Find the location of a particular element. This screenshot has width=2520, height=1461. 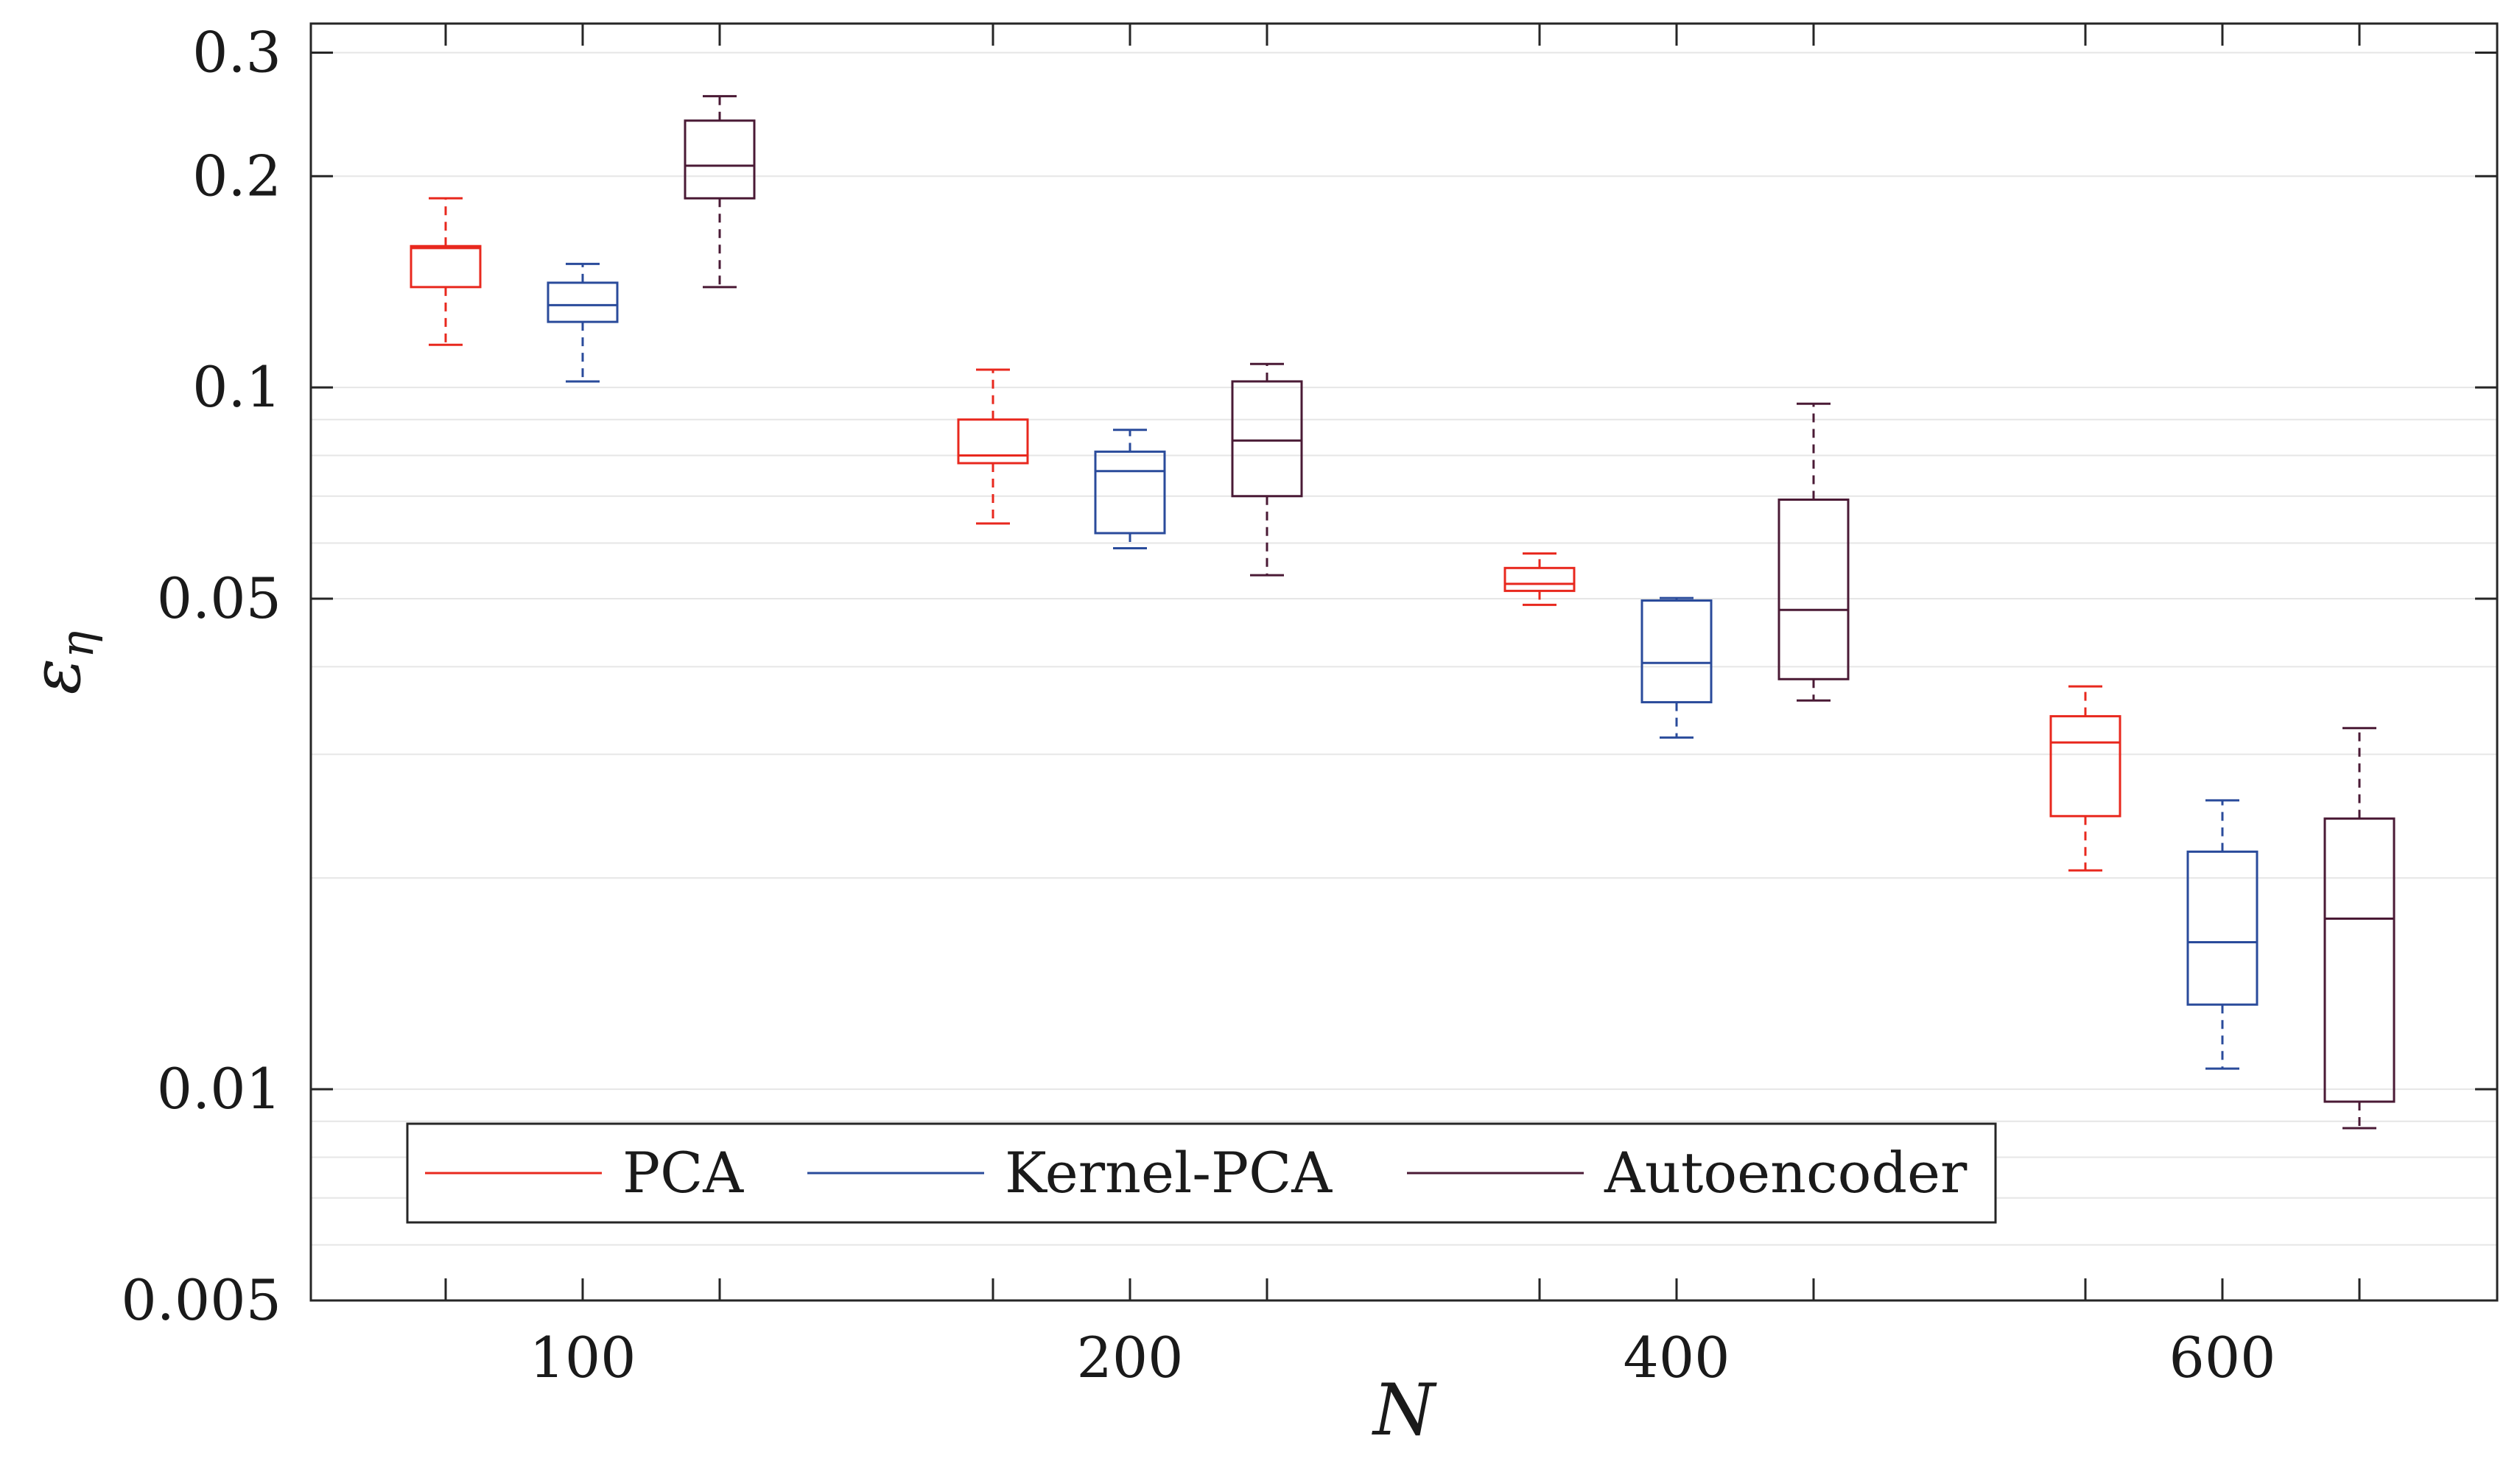

legend-box is located at coordinates (1201, 1173).